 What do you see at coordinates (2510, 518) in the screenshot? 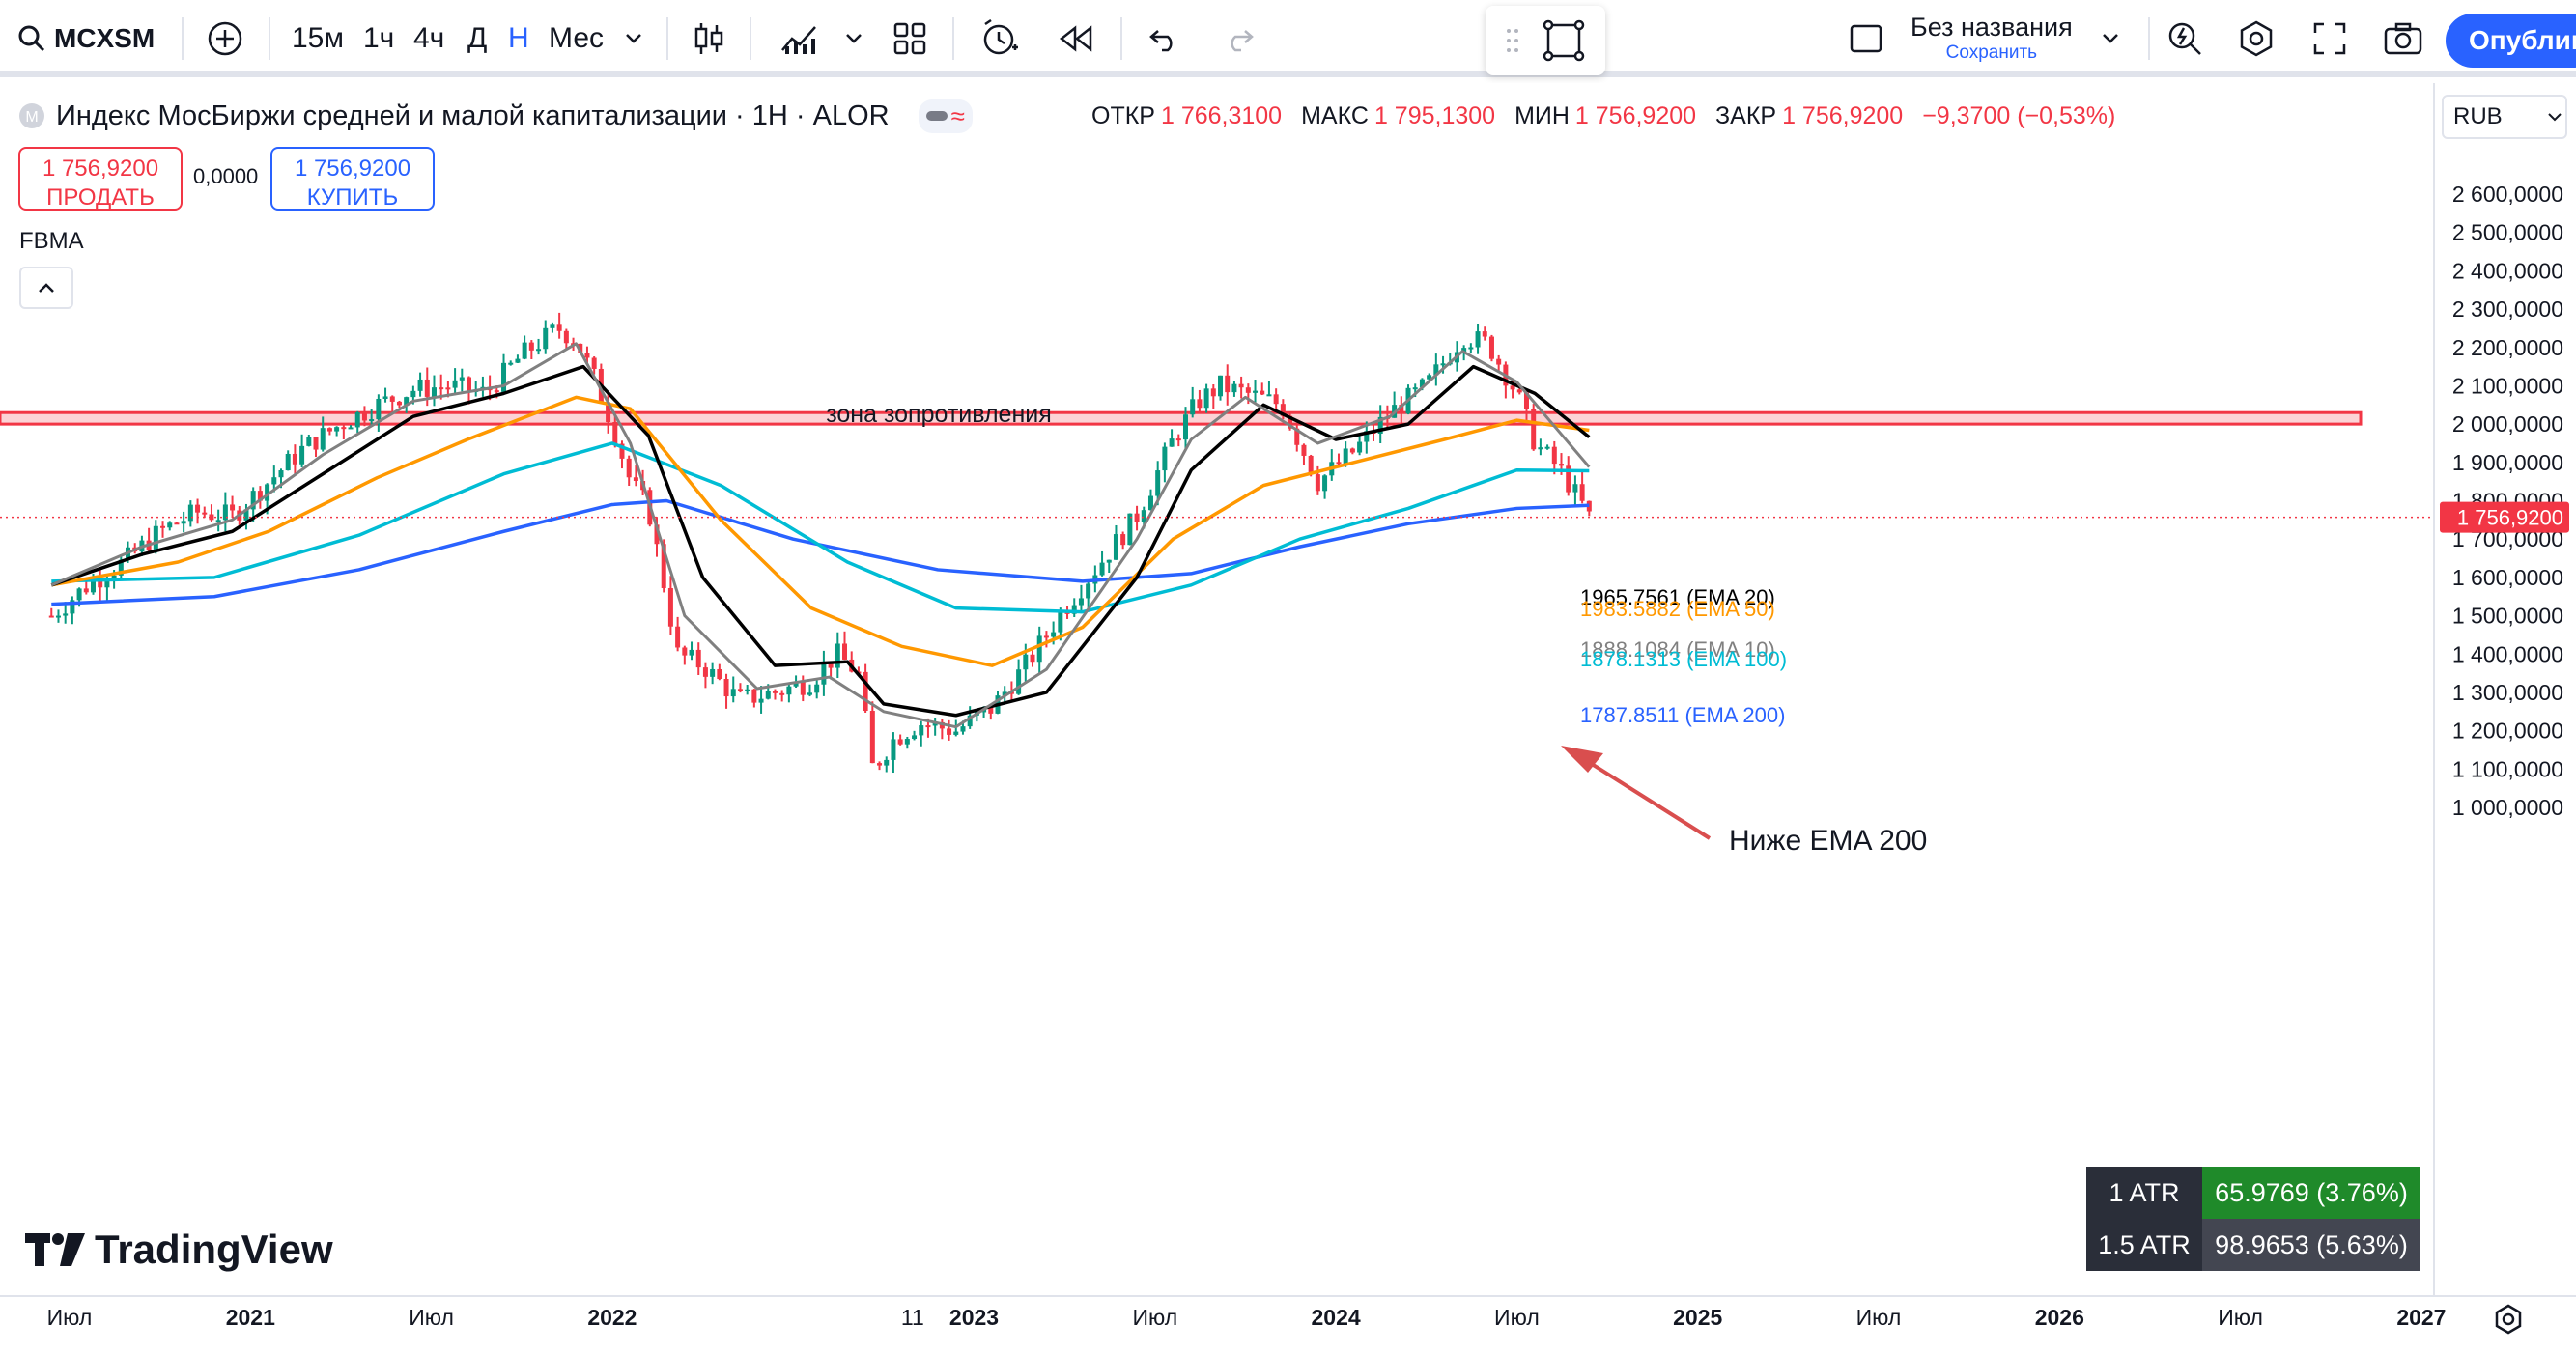
I see `last-price-label: 1 756,9200` at bounding box center [2510, 518].